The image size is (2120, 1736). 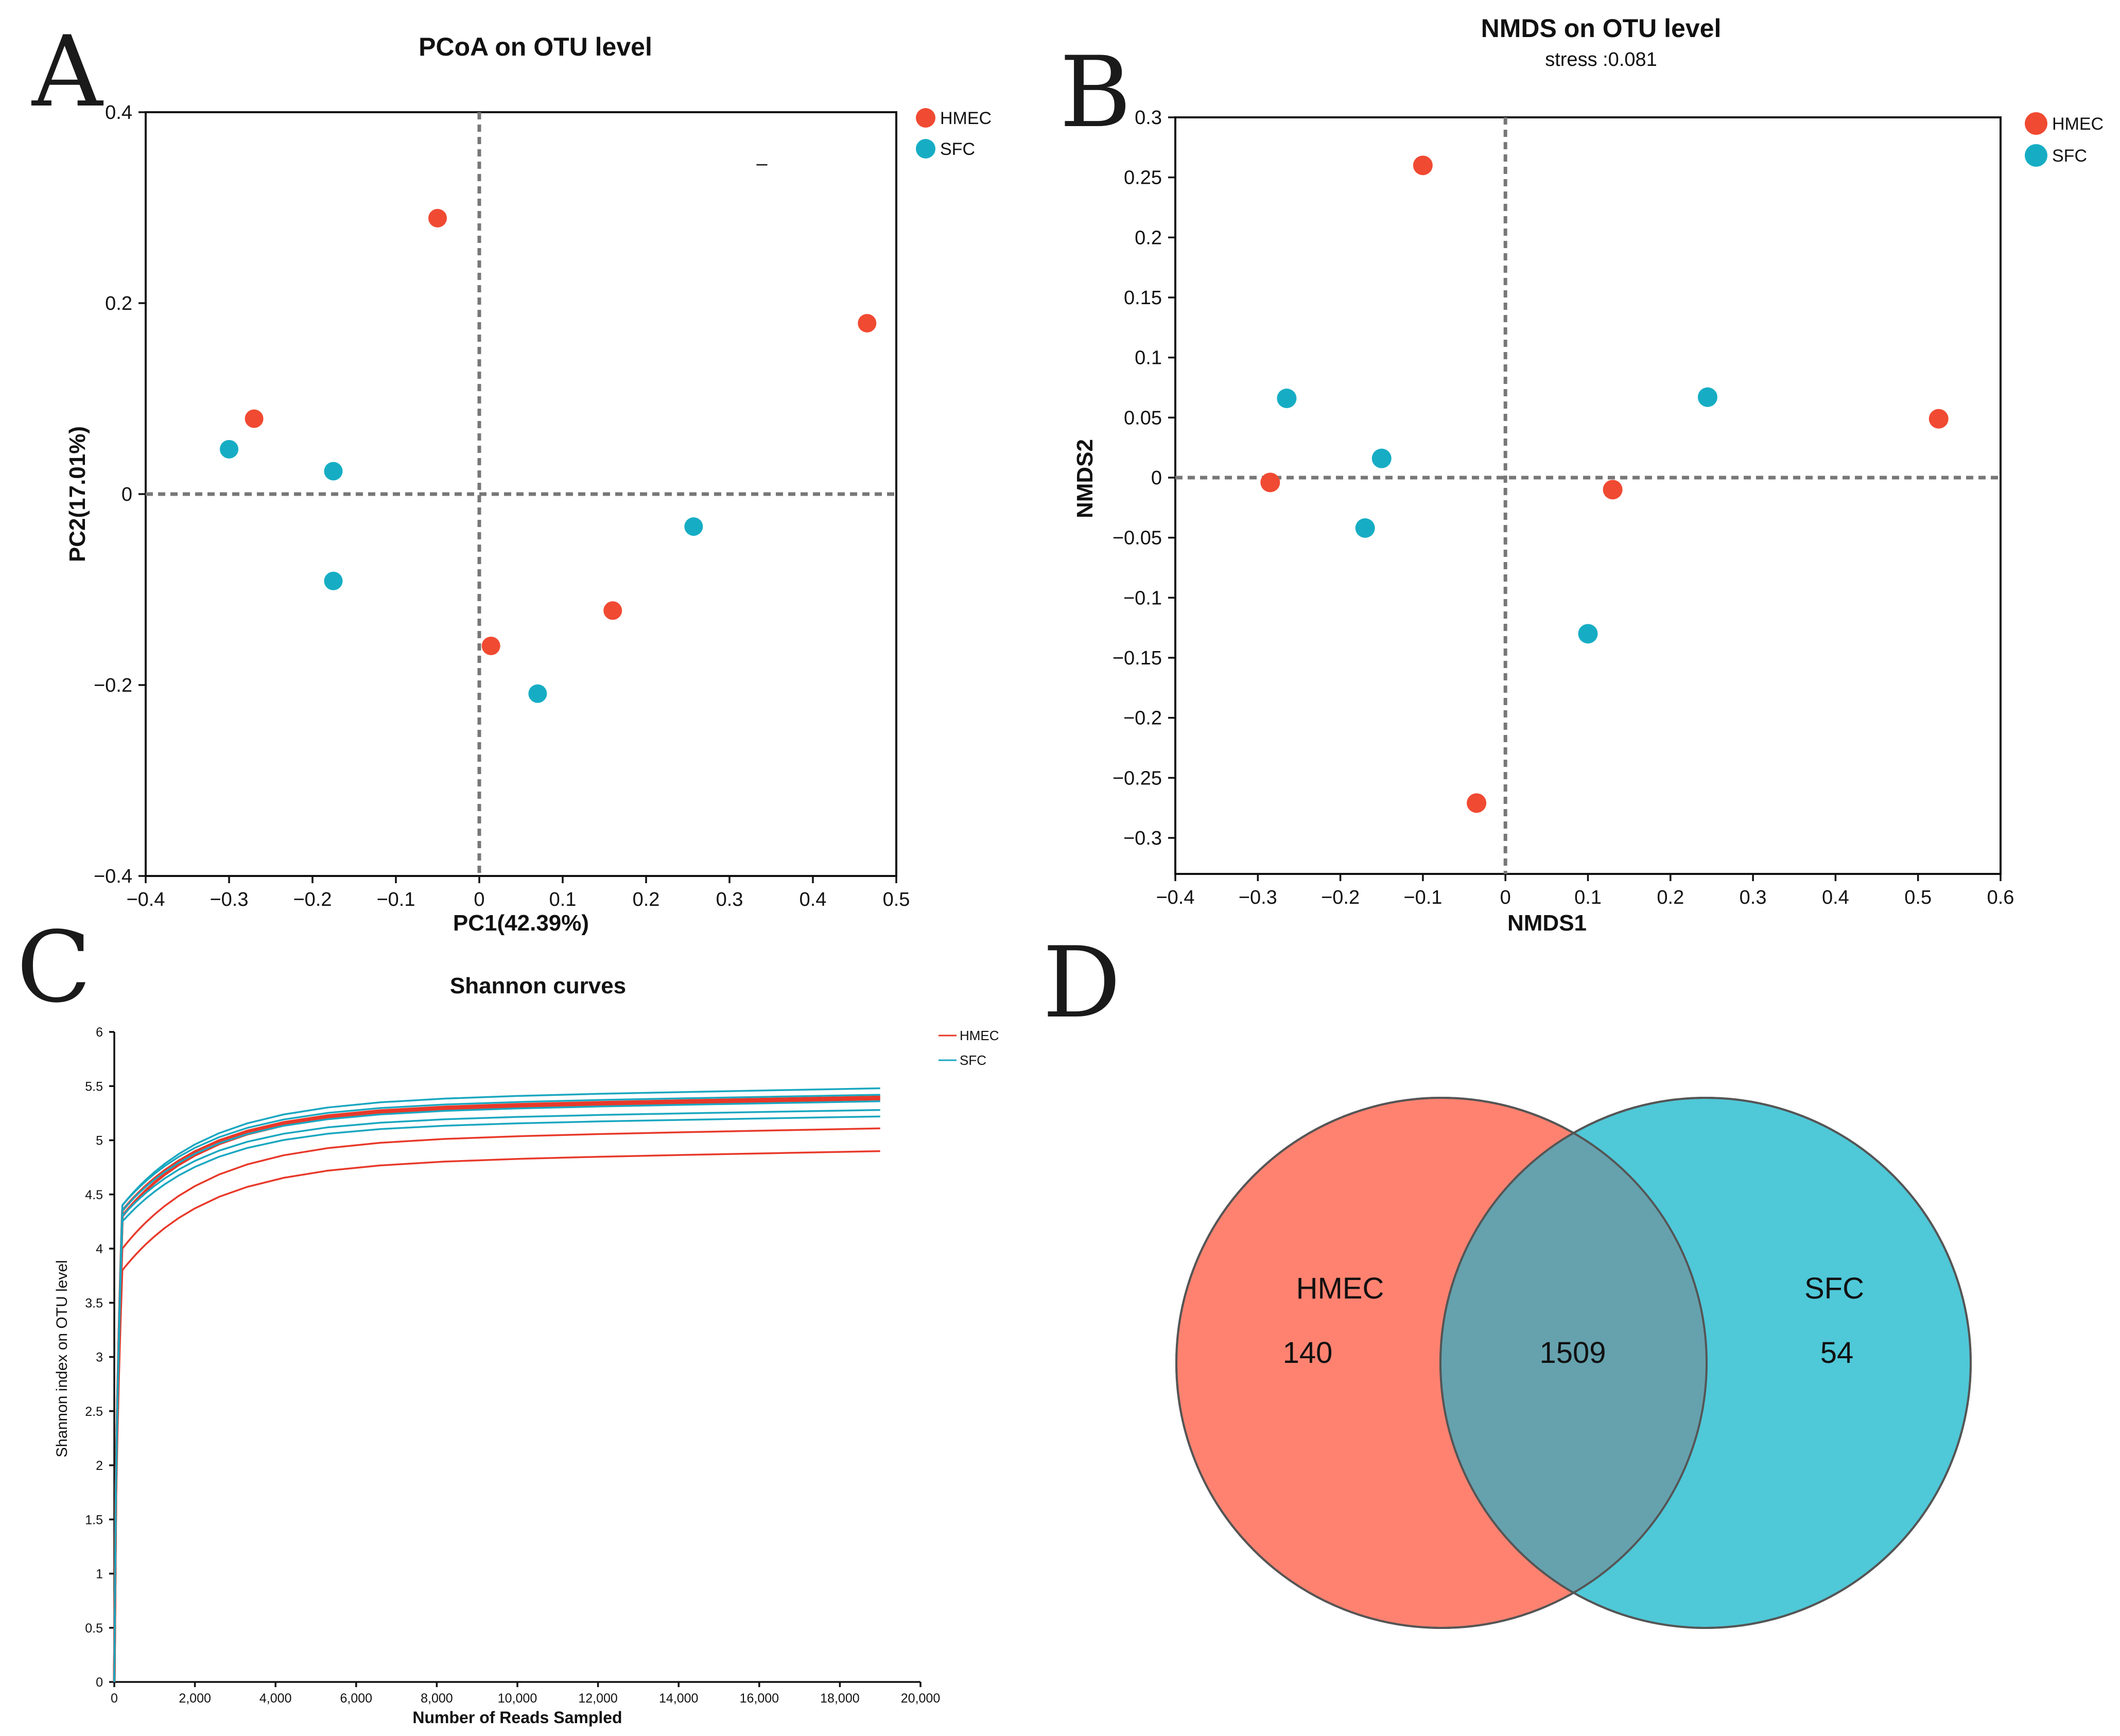 I want to click on nmds-y-tick-label: 0.2, so click(x=1148, y=238).